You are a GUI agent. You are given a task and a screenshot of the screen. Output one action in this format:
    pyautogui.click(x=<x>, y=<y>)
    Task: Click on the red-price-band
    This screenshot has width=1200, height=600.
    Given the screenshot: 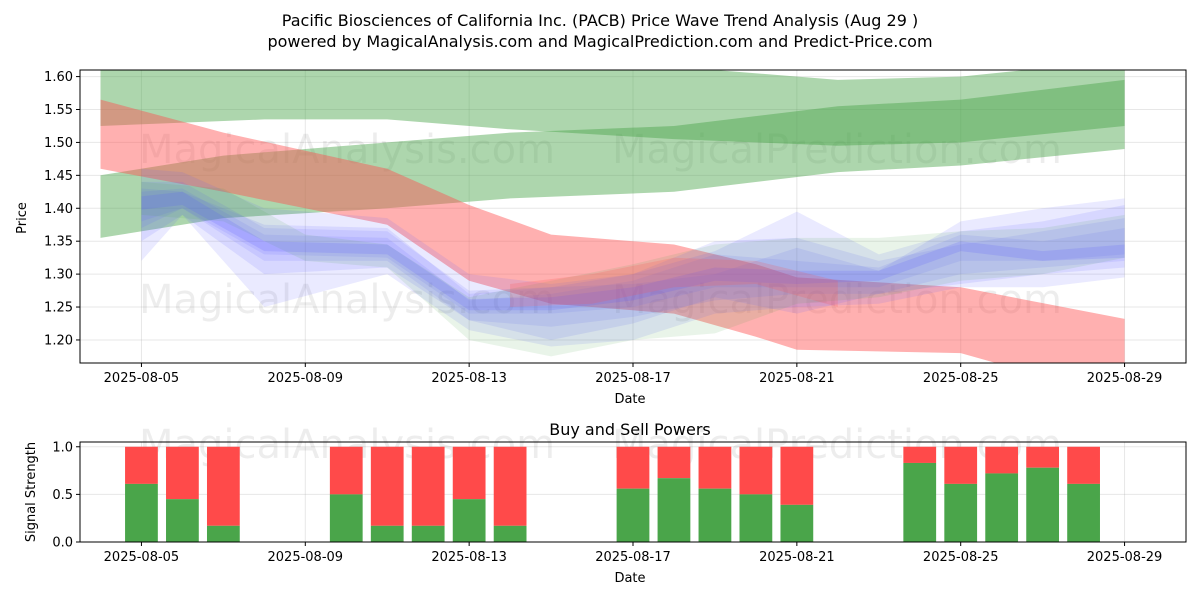 What is the action you would take?
    pyautogui.click(x=674, y=282)
    